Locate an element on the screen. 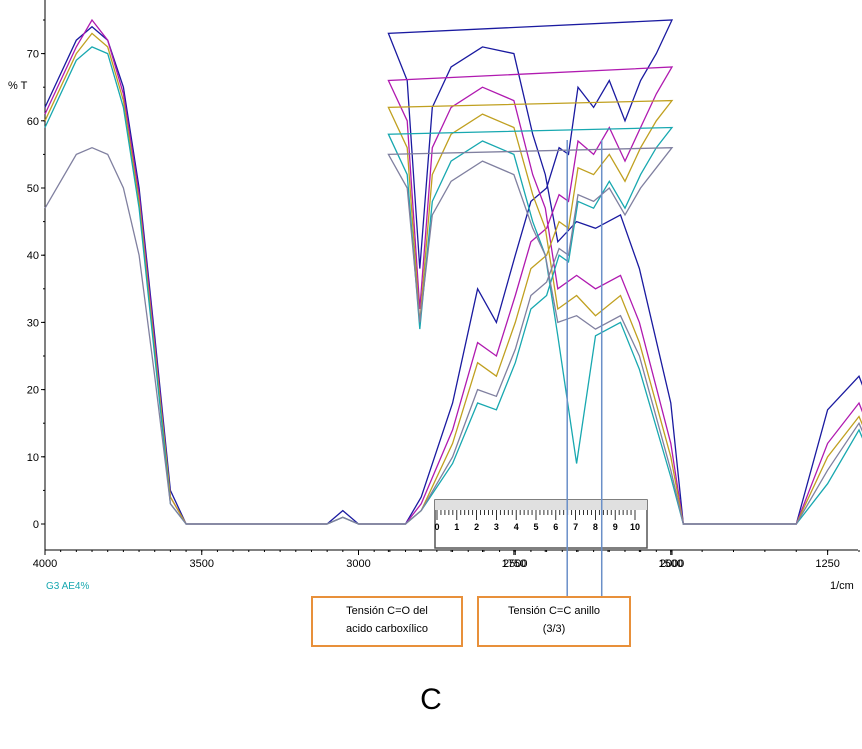 The height and width of the screenshot is (749, 862). y-axis-label: % T is located at coordinates (18, 86).